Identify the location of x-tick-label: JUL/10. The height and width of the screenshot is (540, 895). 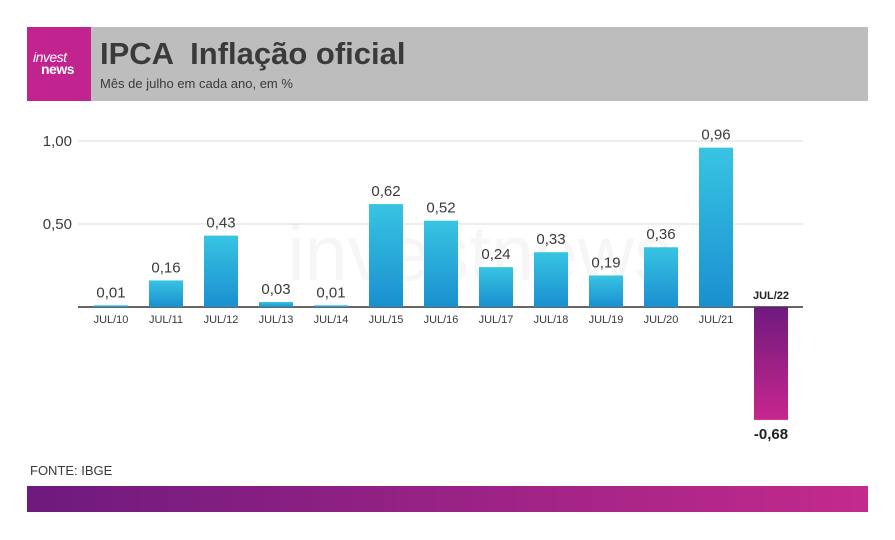
(111, 320).